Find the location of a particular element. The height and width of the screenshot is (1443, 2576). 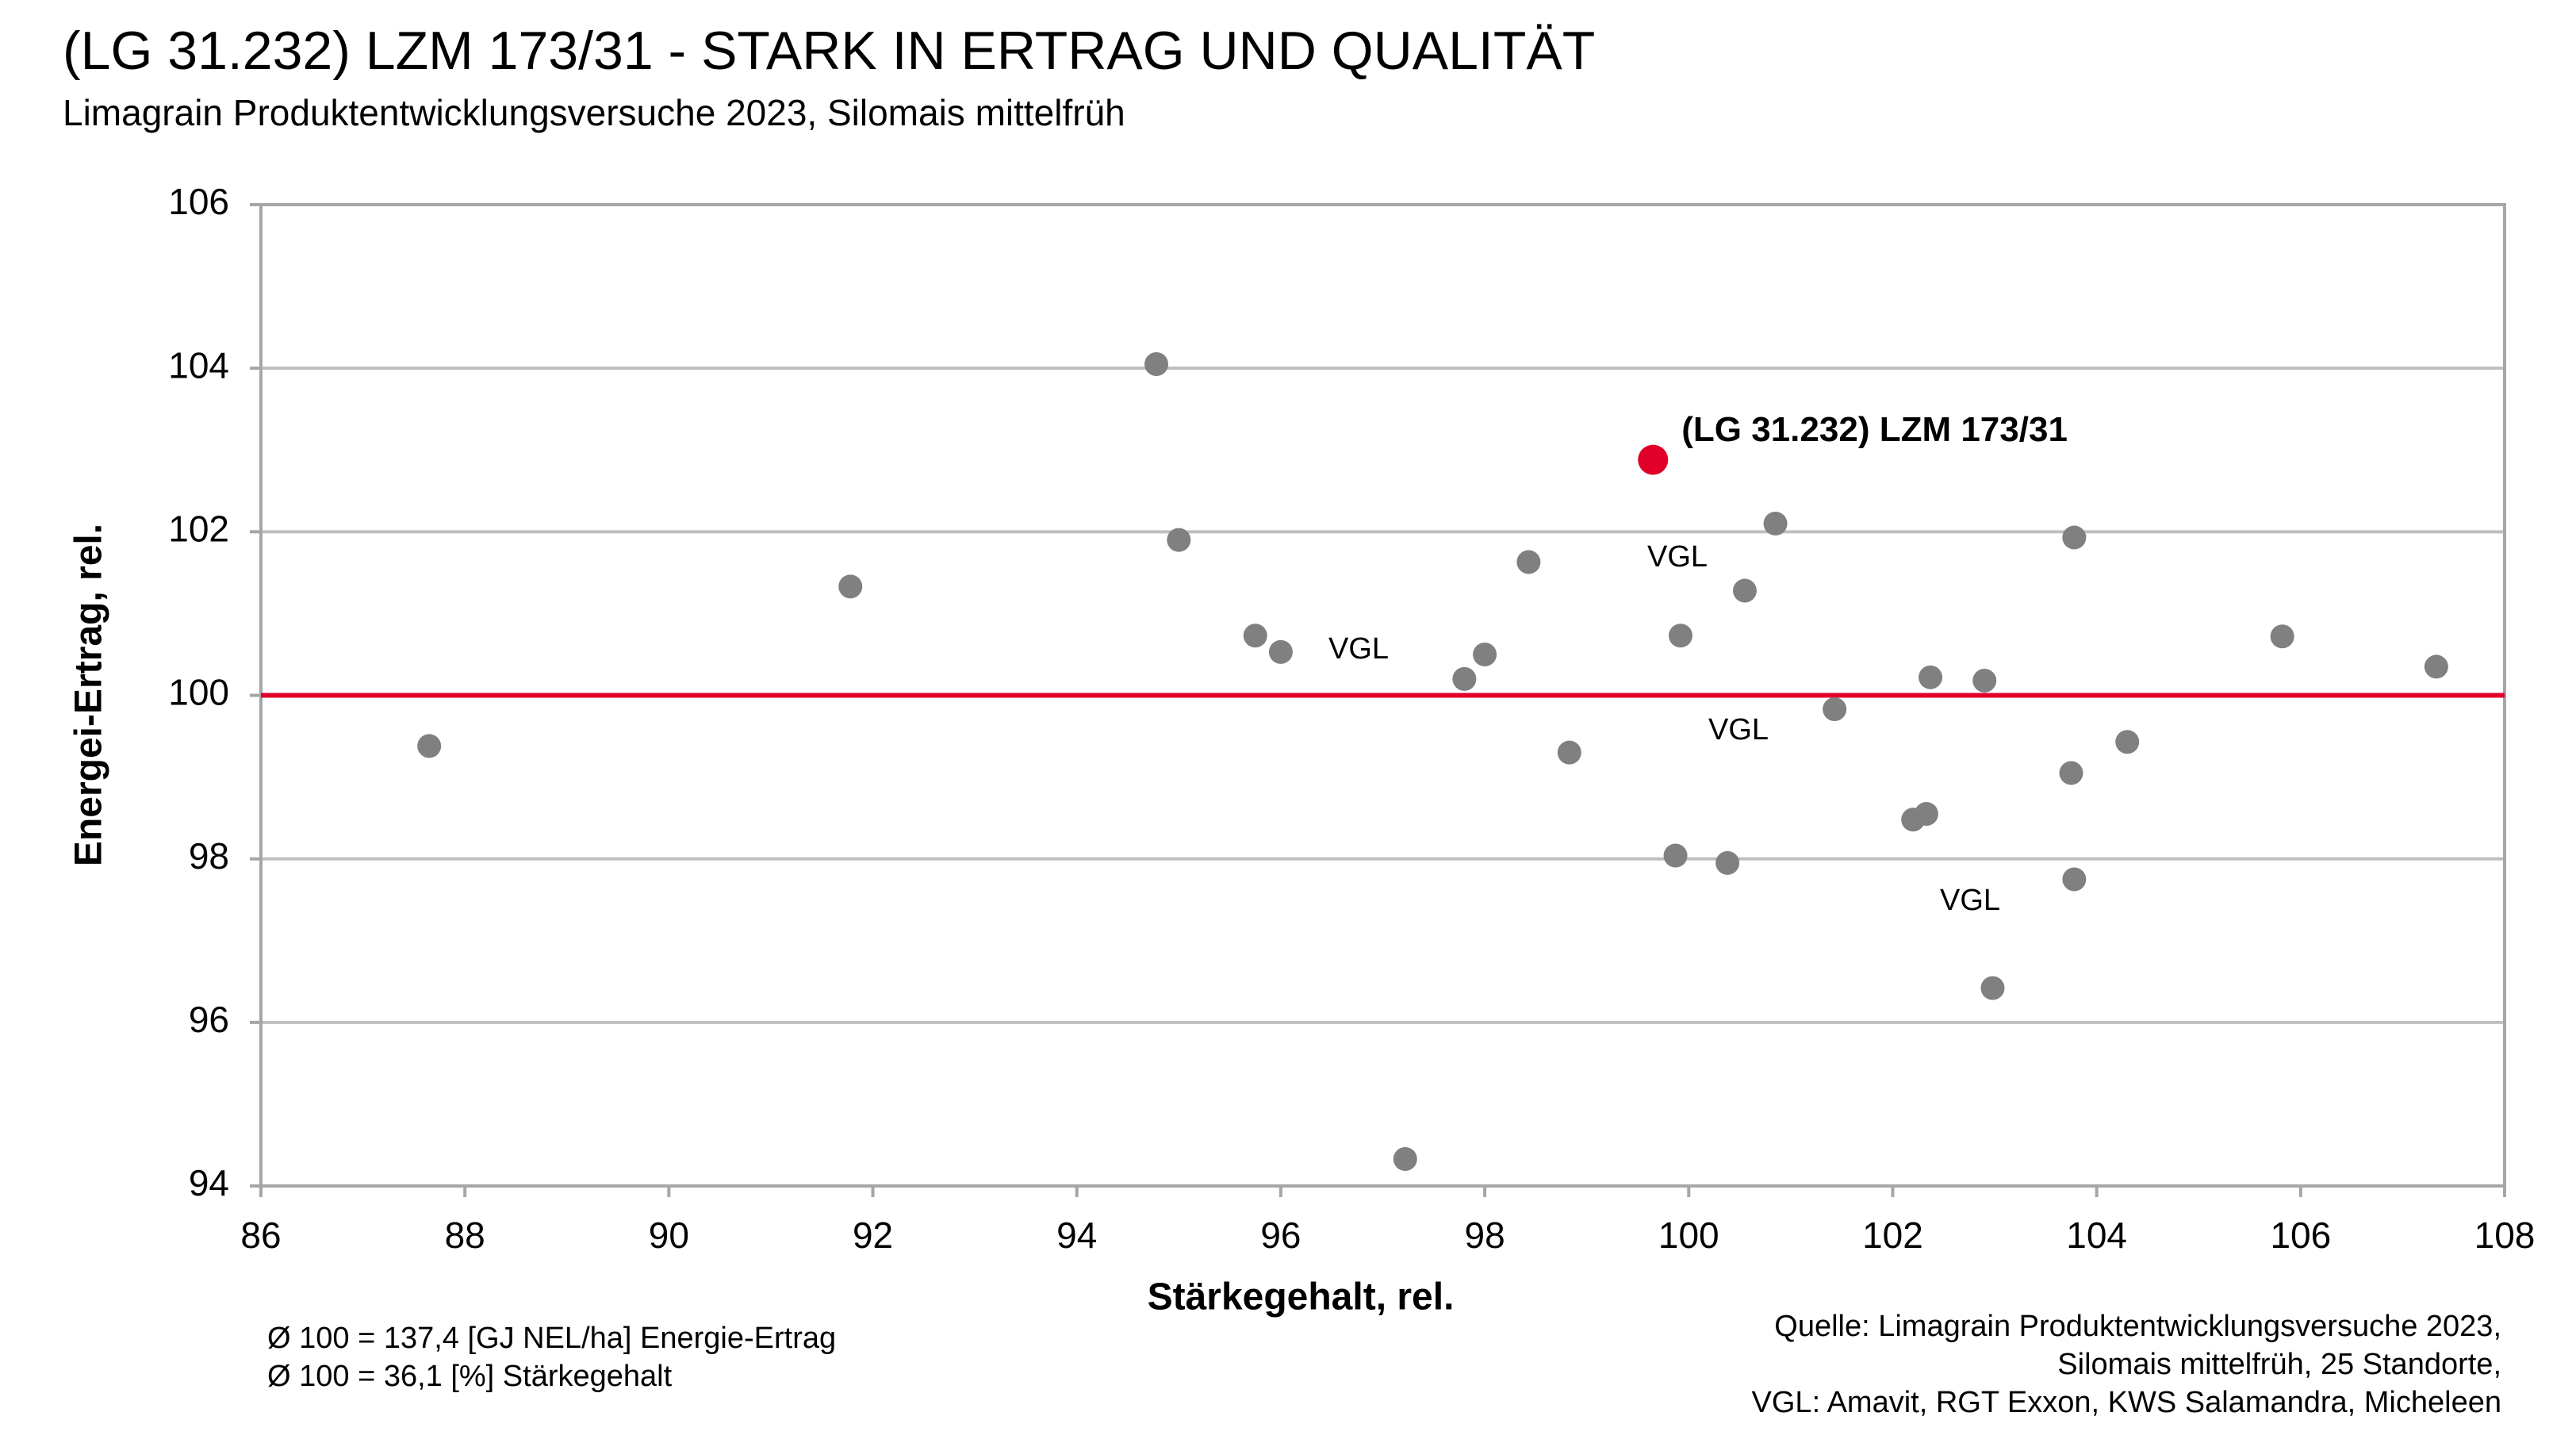

footnote: Ø 100 = 137,4 [GJ NEL/ha] Energie-Ertrag is located at coordinates (552, 1339).